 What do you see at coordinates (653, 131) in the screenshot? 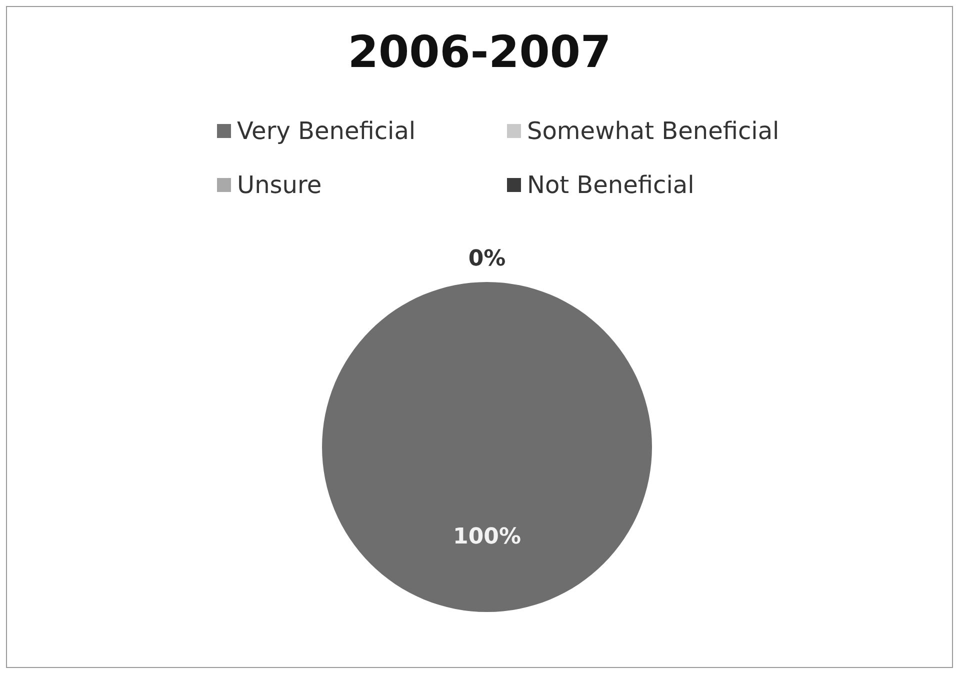
I see `legend-label: Somewhat Beneficial` at bounding box center [653, 131].